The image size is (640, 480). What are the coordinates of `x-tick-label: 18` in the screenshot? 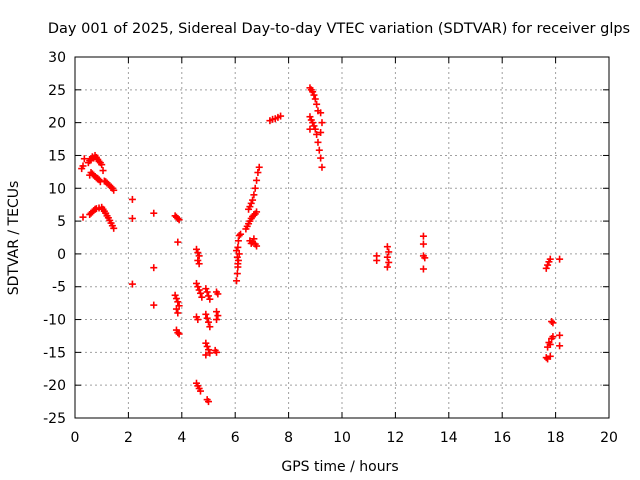 It's located at (556, 438).